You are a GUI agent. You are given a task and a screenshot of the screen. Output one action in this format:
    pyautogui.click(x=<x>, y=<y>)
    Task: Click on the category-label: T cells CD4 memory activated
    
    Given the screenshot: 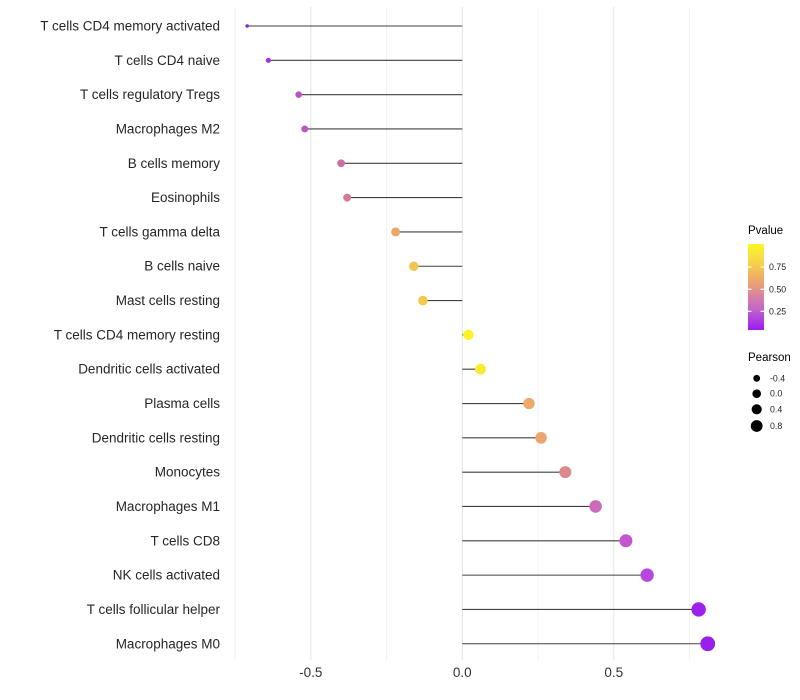 What is the action you would take?
    pyautogui.click(x=130, y=26)
    